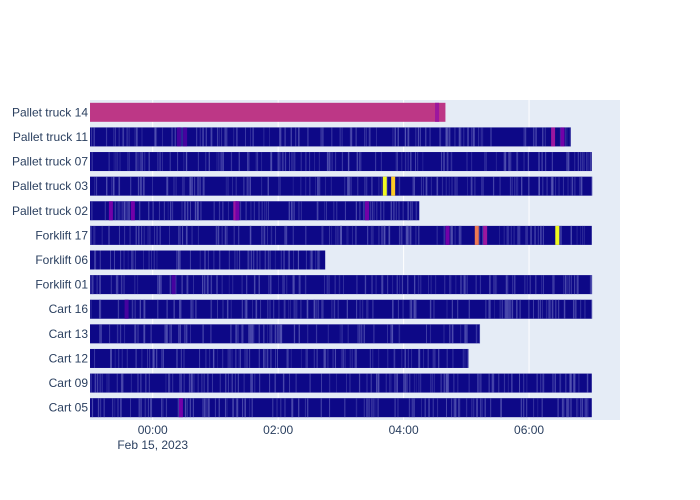 The height and width of the screenshot is (500, 700). I want to click on x-tick-label: 02:00, so click(278, 430).